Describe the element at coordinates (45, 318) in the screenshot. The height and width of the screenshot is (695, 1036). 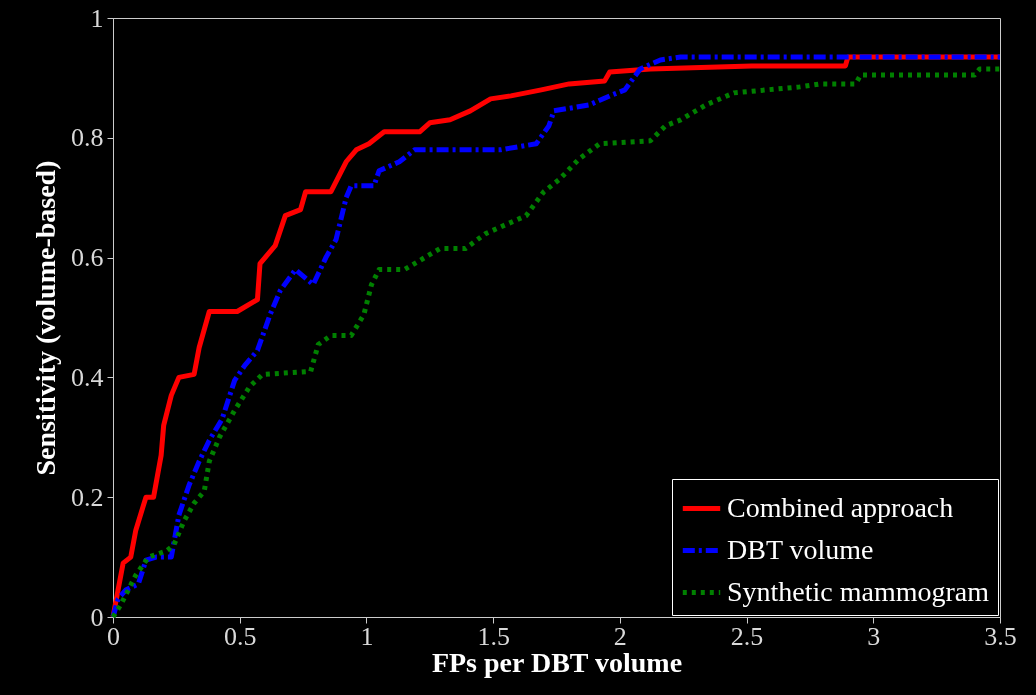
I see `y-axis-title: Sensitivity (volume-based)` at that location.